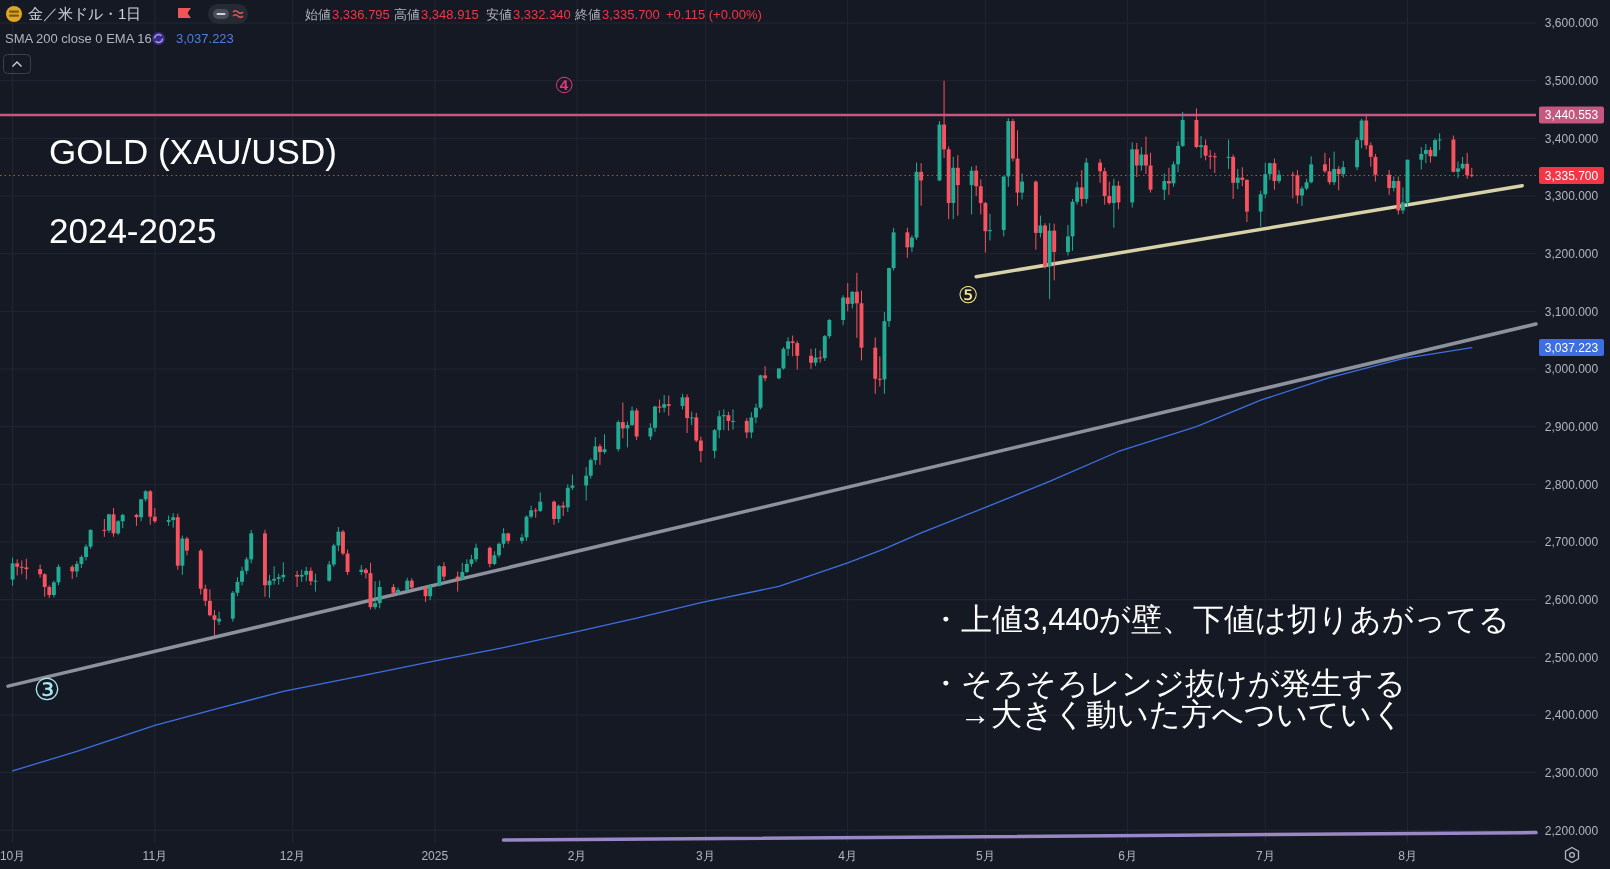 This screenshot has height=869, width=1610. What do you see at coordinates (1571, 347) in the screenshot?
I see `text: 3,037.223` at bounding box center [1571, 347].